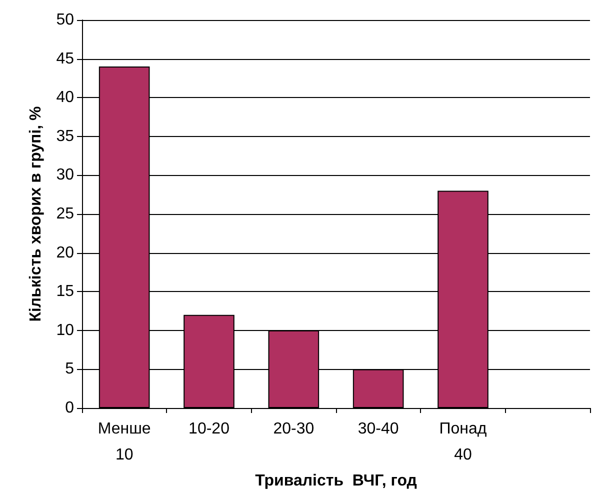 This screenshot has height=504, width=602. Describe the element at coordinates (65, 330) in the screenshot. I see `y-tick-label: 10` at that location.